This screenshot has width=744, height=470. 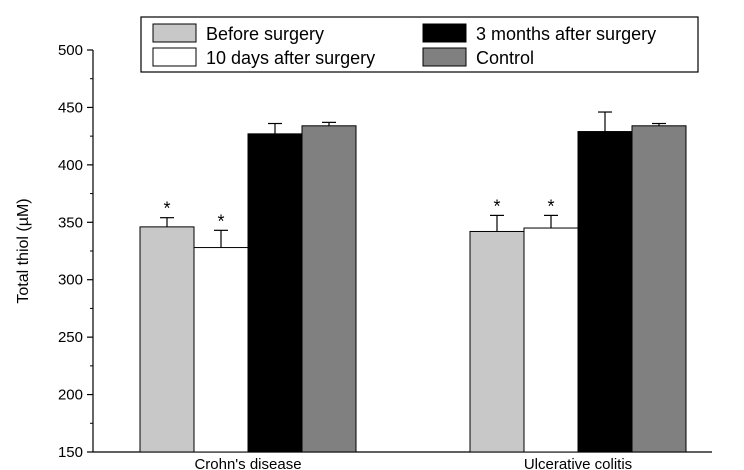 I want to click on legend-entry-label: 10 days after surgery, so click(x=290, y=58).